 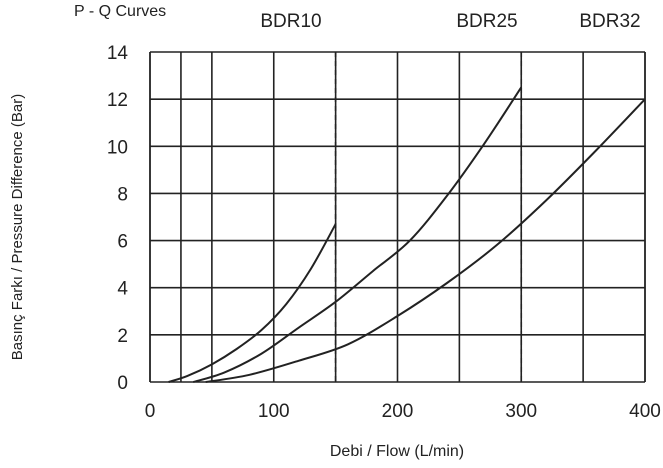 I want to click on y-tick-label: 12, so click(x=117, y=100).